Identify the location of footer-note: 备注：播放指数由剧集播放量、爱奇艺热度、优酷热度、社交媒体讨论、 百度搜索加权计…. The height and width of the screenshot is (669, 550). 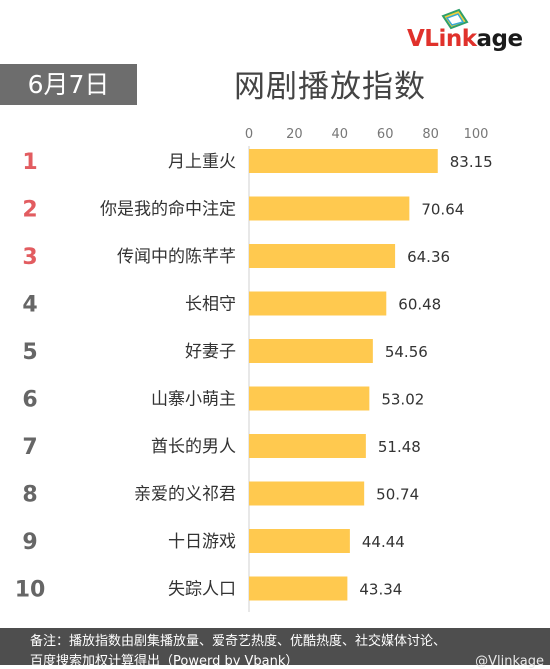
(275, 646).